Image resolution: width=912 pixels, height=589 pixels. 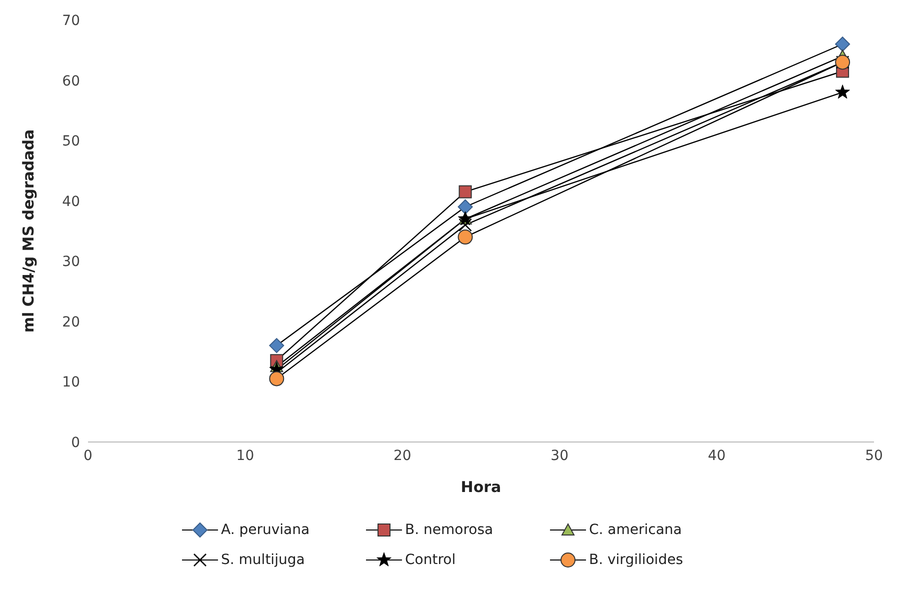 What do you see at coordinates (28, 231) in the screenshot?
I see `y-axis-title: ml CH4/g MS degradada` at bounding box center [28, 231].